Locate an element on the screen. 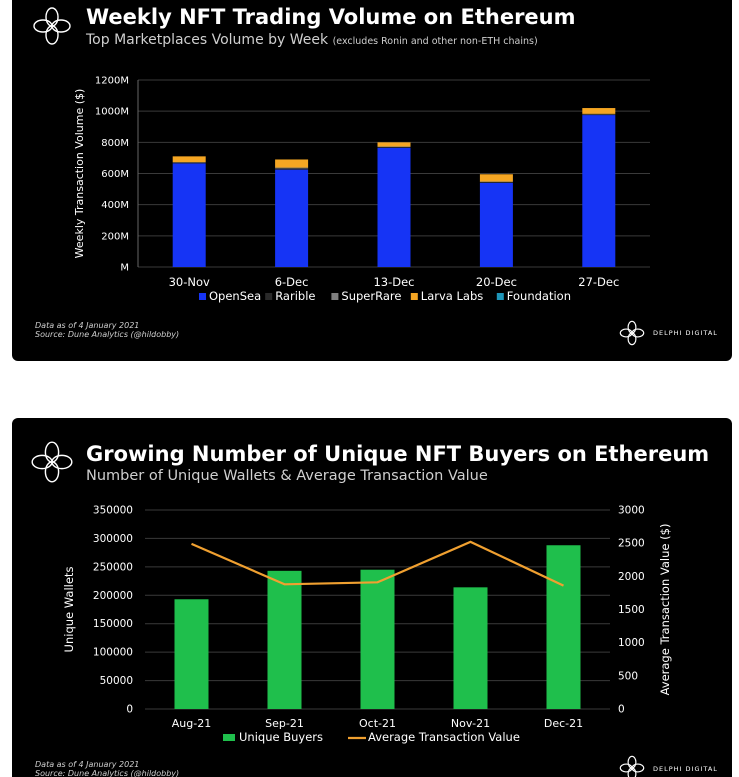 Image resolution: width=739 pixels, height=777 pixels. legend-label: Larva Labs is located at coordinates (452, 296).